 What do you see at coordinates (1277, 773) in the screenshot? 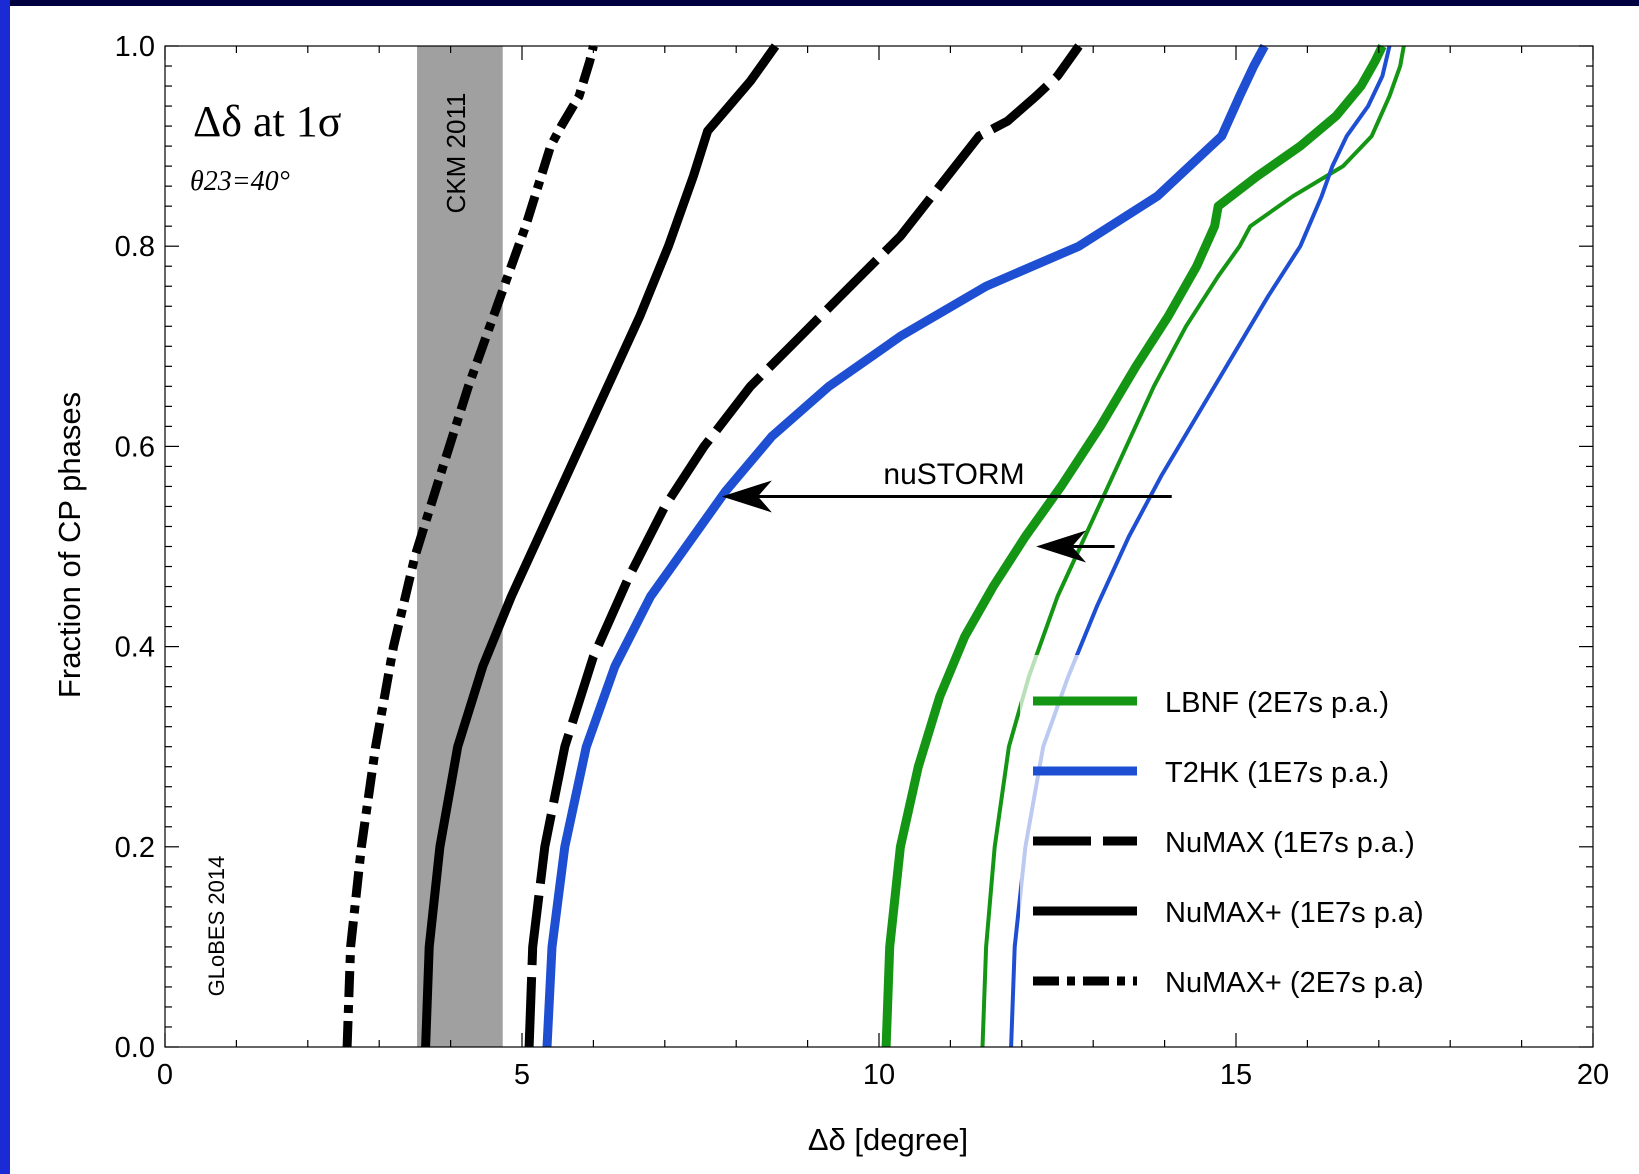
I see `legend-label: T2HK (1E7s p.a.)` at bounding box center [1277, 773].